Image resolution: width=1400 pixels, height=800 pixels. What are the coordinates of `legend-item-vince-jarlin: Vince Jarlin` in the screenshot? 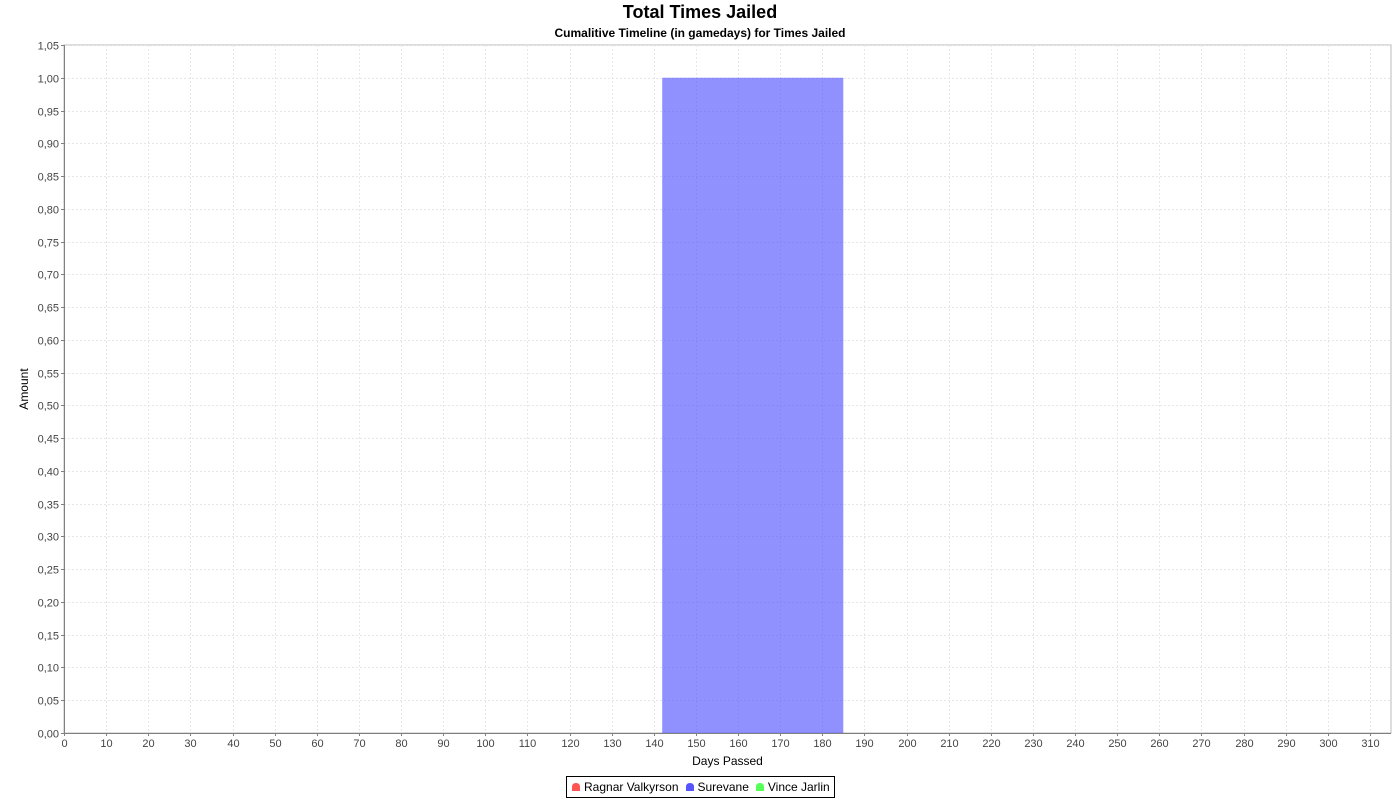 It's located at (792, 787).